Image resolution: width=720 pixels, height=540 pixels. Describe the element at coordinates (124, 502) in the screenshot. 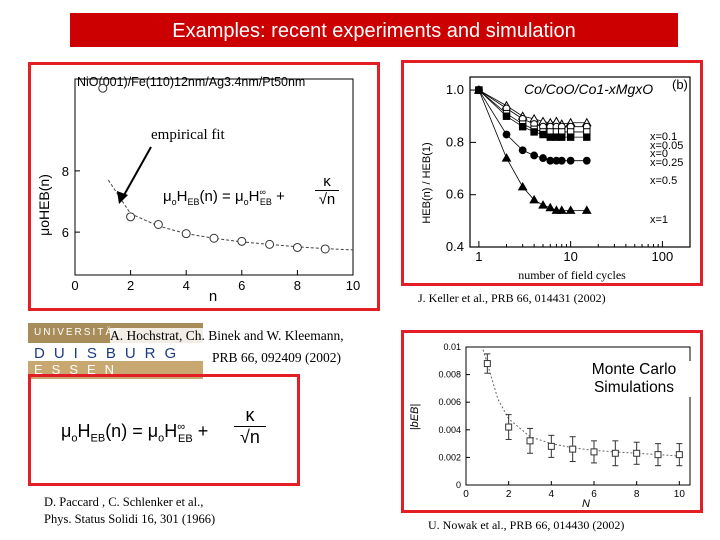

I see `citation-paccard-line1: D. Paccard , C. Schlenker et al.,` at that location.